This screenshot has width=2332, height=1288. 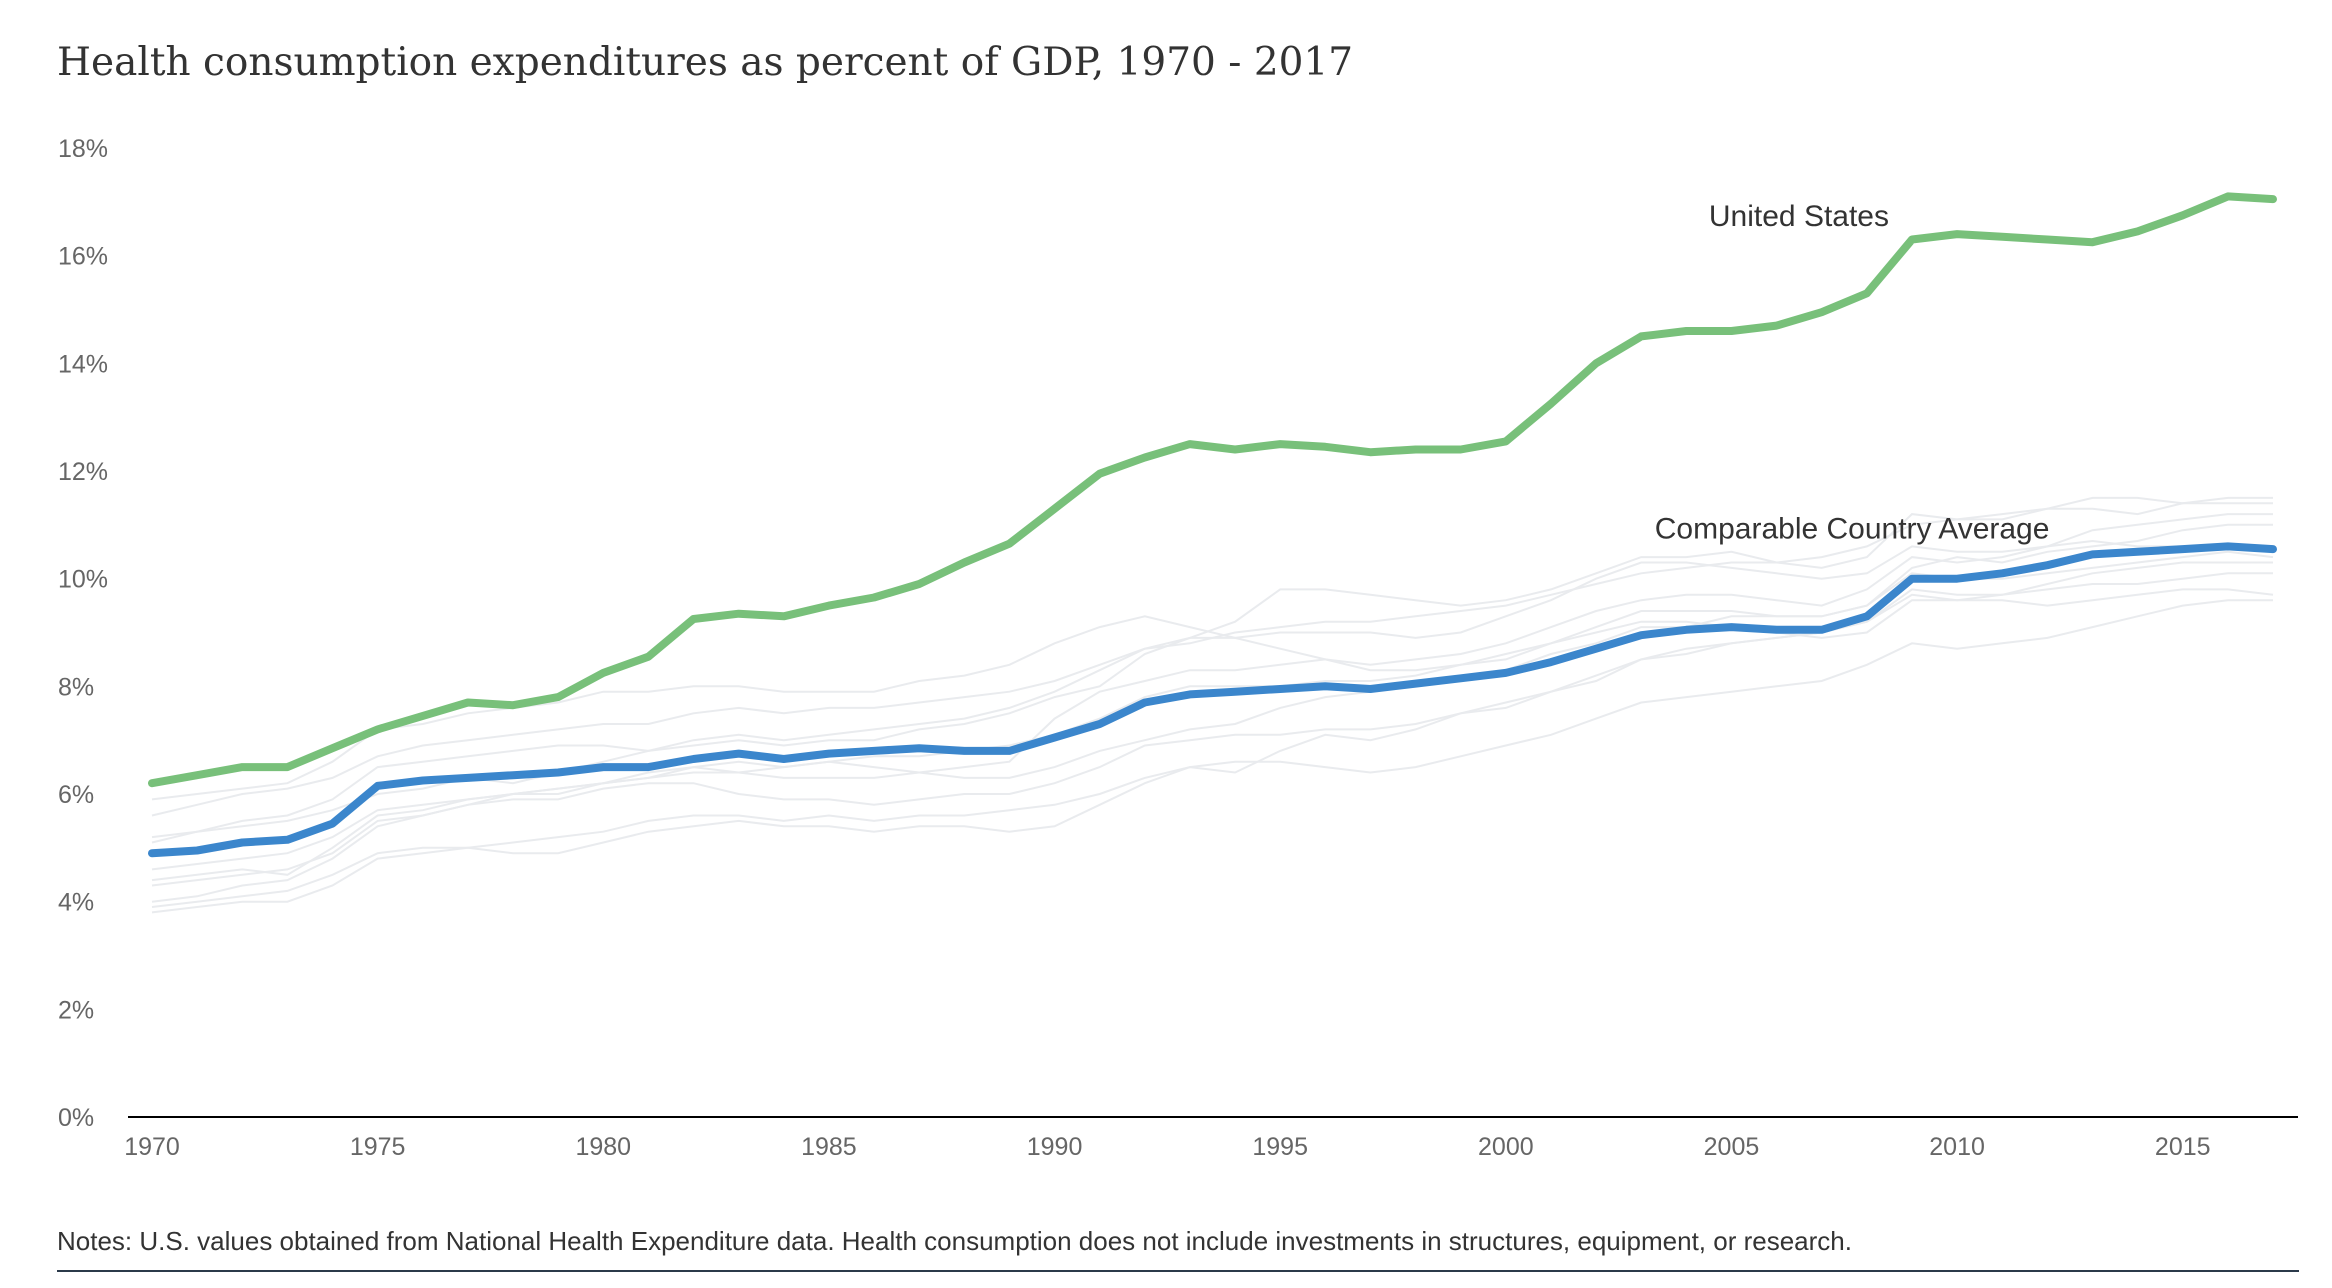 I want to click on x-tick-label: 1970, so click(x=152, y=1147).